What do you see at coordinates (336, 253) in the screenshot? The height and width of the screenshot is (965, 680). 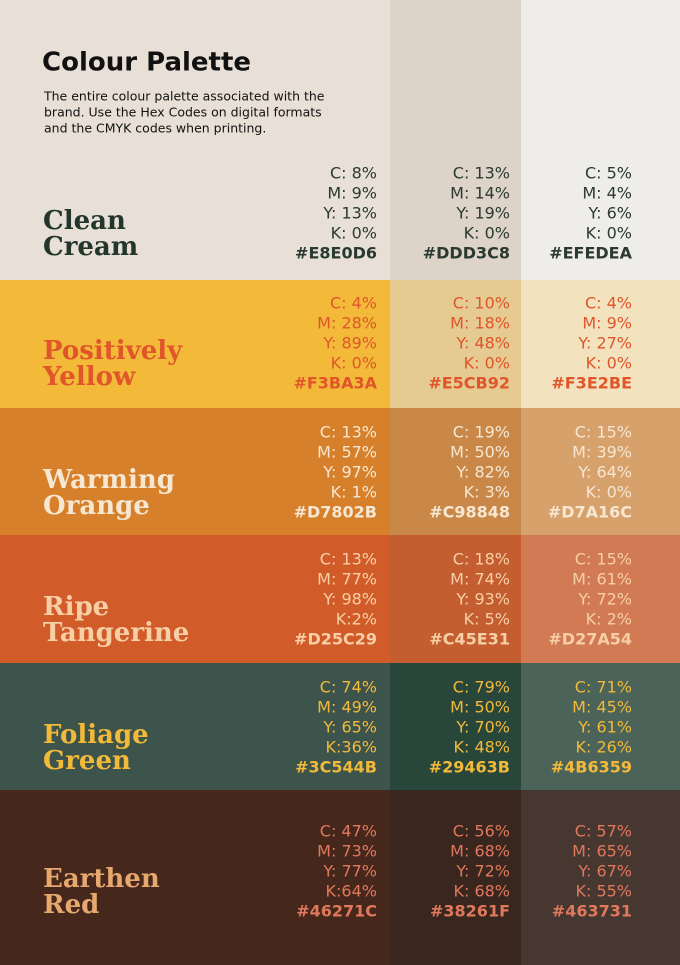 I see `hex-code: #E8E0D6` at bounding box center [336, 253].